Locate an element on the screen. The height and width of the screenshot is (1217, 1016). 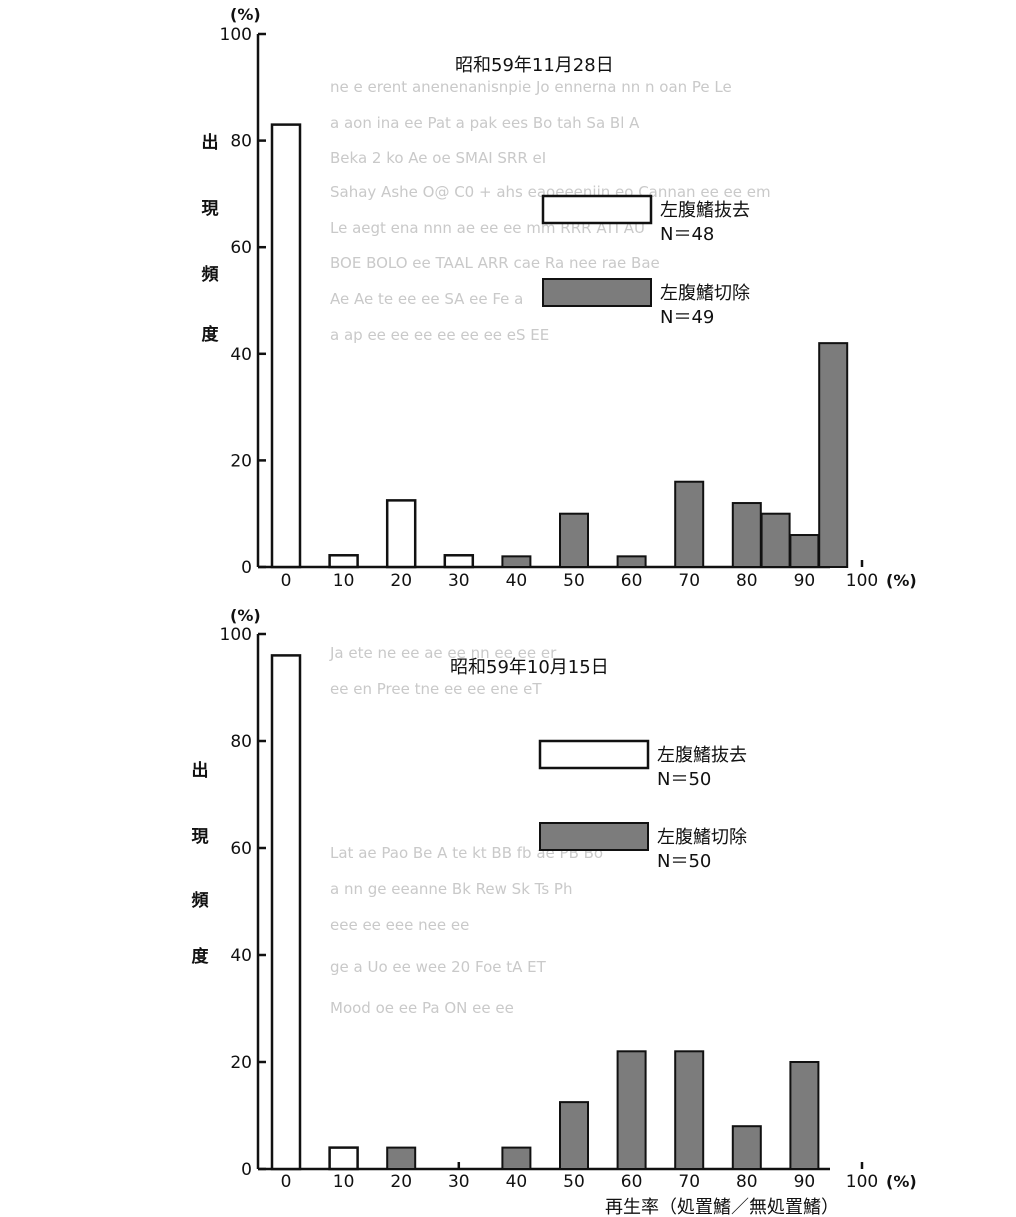
x-axis-label: 再生率（処置鰭／無処置鰭） is located at coordinates (722, 1207).